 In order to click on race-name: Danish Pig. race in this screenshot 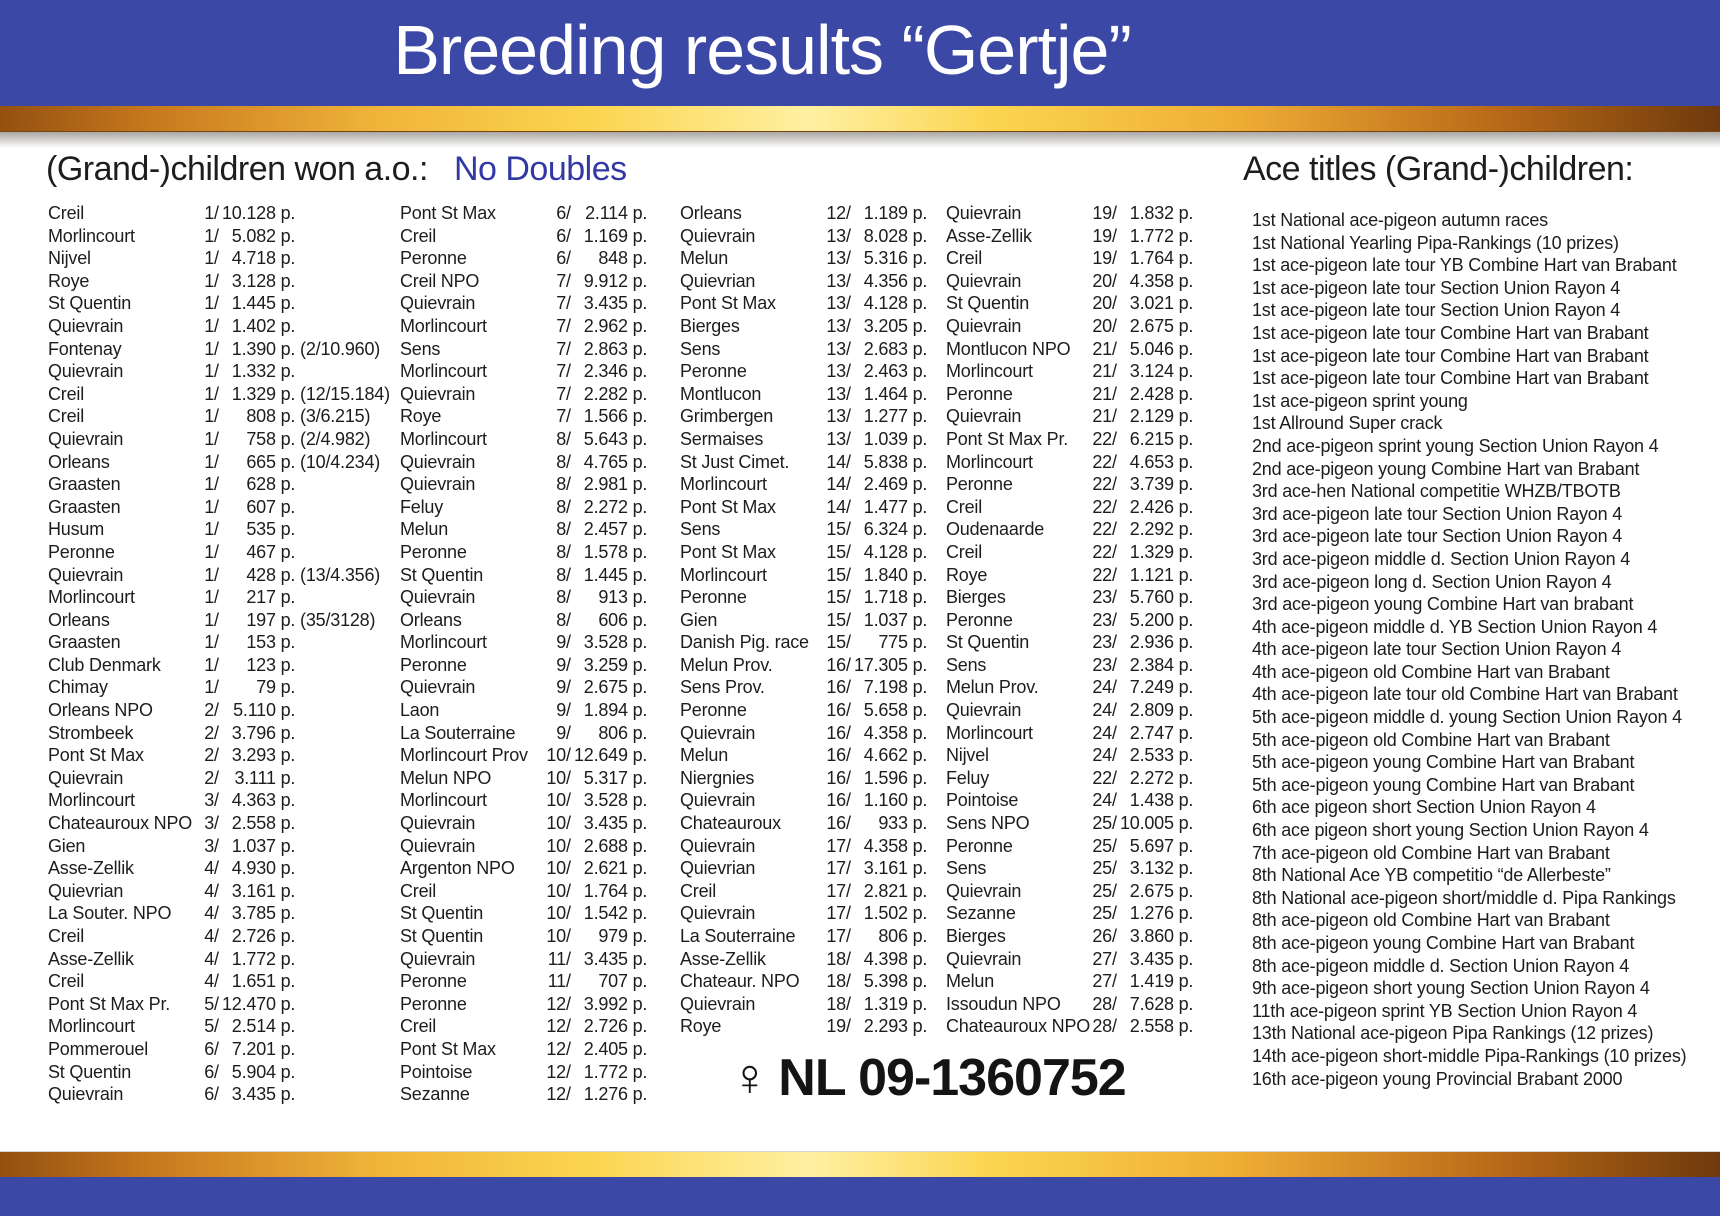, I will do `click(744, 642)`.